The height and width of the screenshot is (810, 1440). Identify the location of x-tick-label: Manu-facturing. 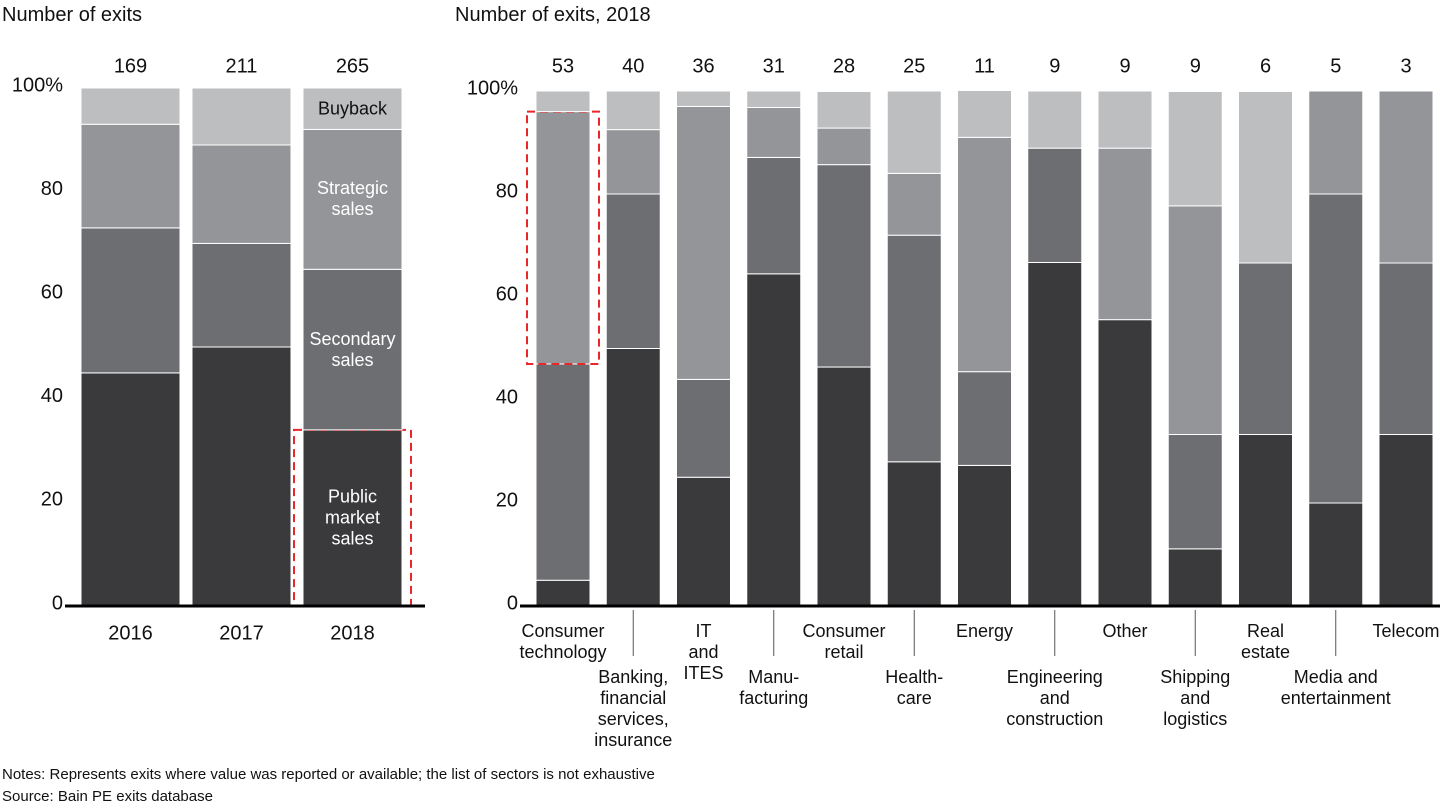
(774, 687).